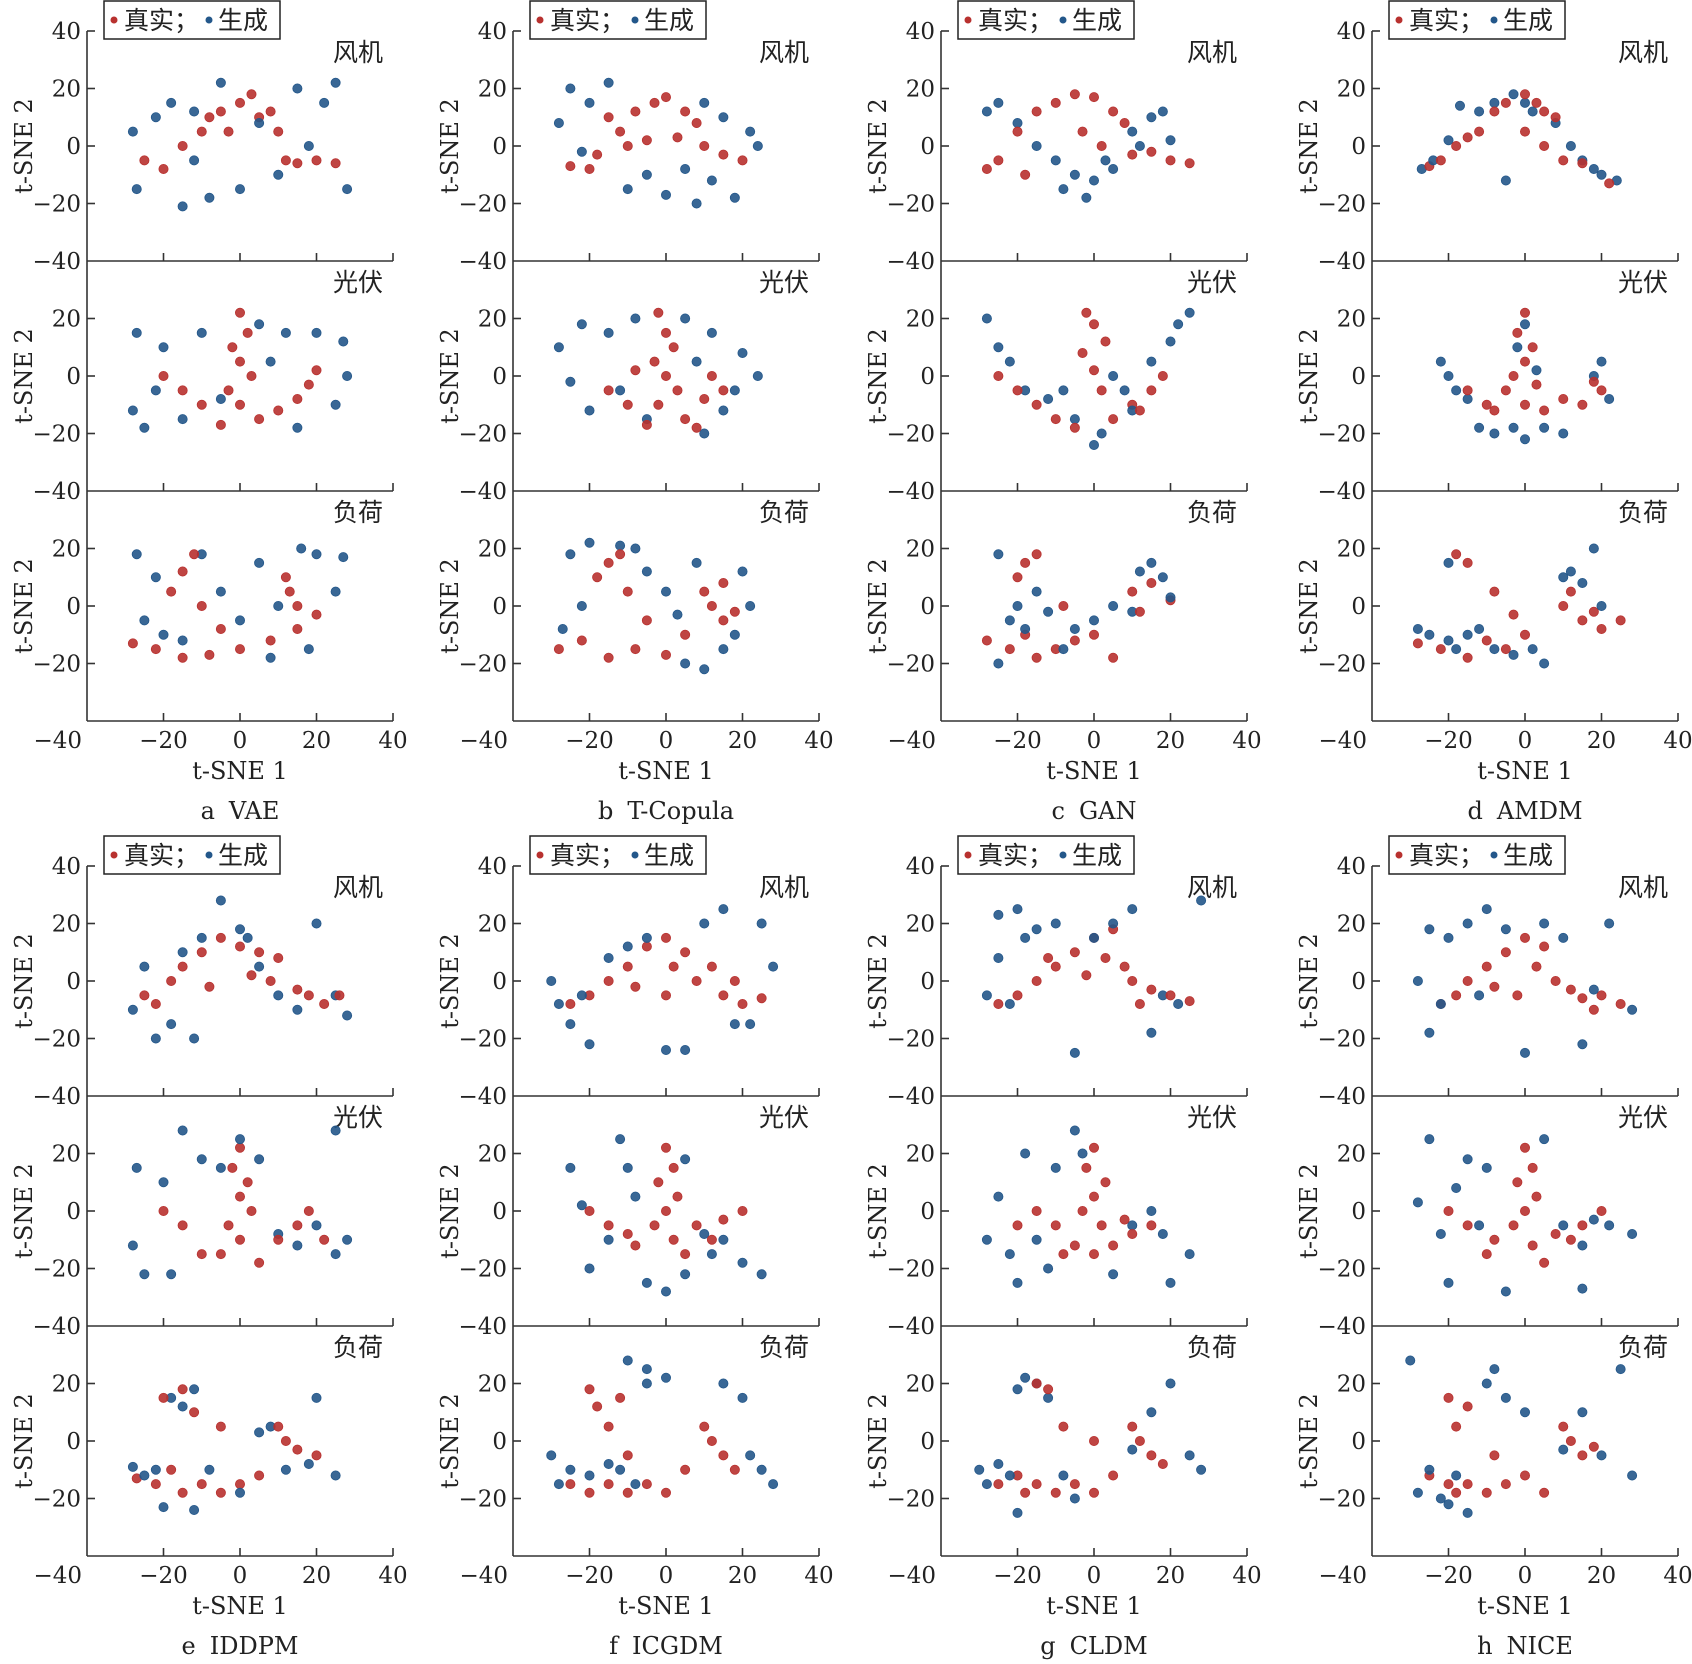 This screenshot has height=1664, width=1692. What do you see at coordinates (927, 982) in the screenshot?
I see `y-tick-label: 0` at bounding box center [927, 982].